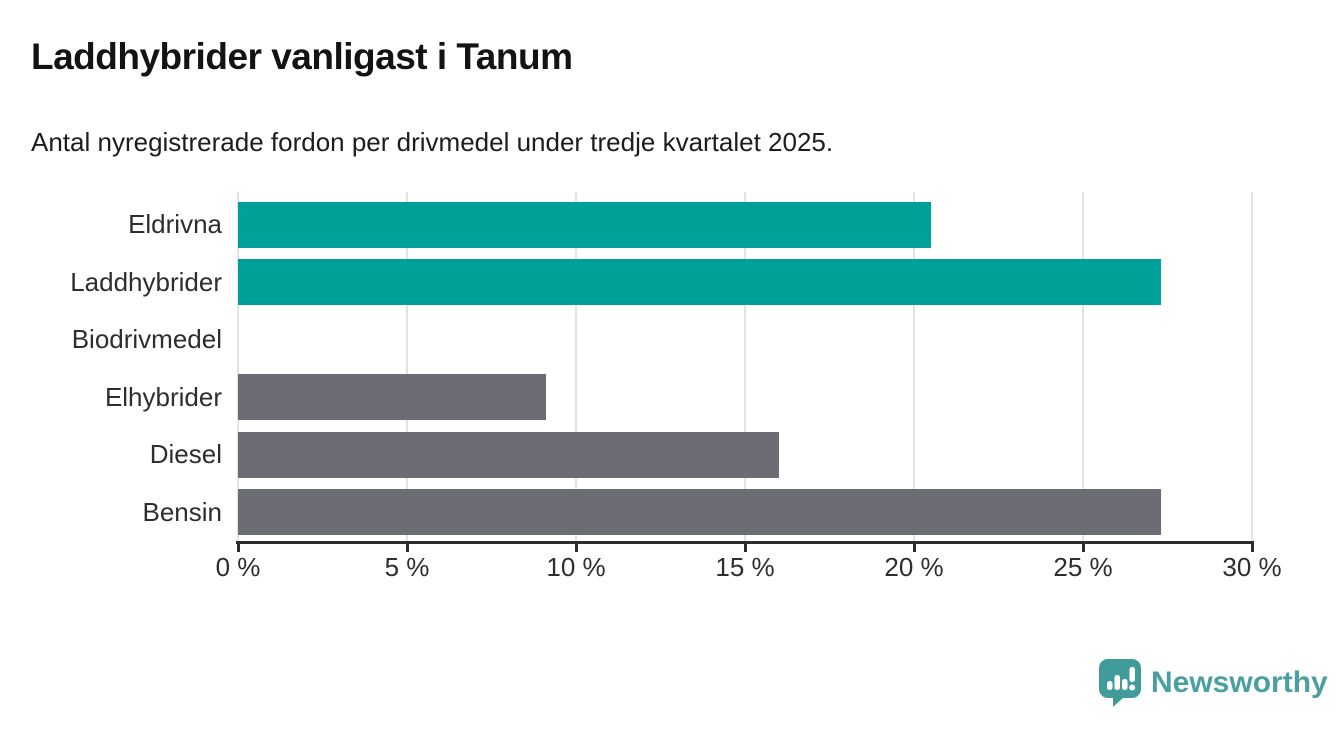 Image resolution: width=1340 pixels, height=733 pixels. I want to click on category-label-laddhybrider: Laddhybrider, so click(146, 281).